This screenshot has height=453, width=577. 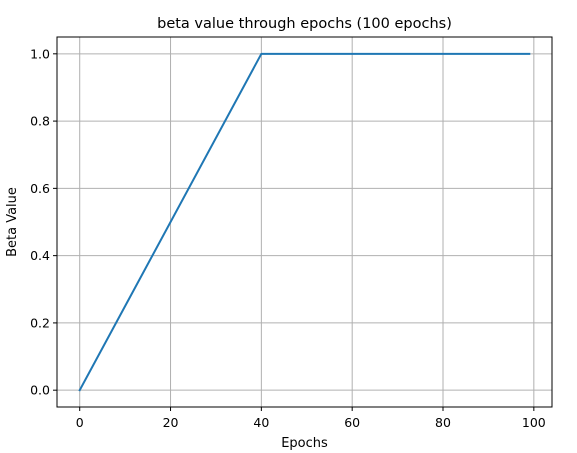 I want to click on y-tick-label: 0.2, so click(x=40, y=322).